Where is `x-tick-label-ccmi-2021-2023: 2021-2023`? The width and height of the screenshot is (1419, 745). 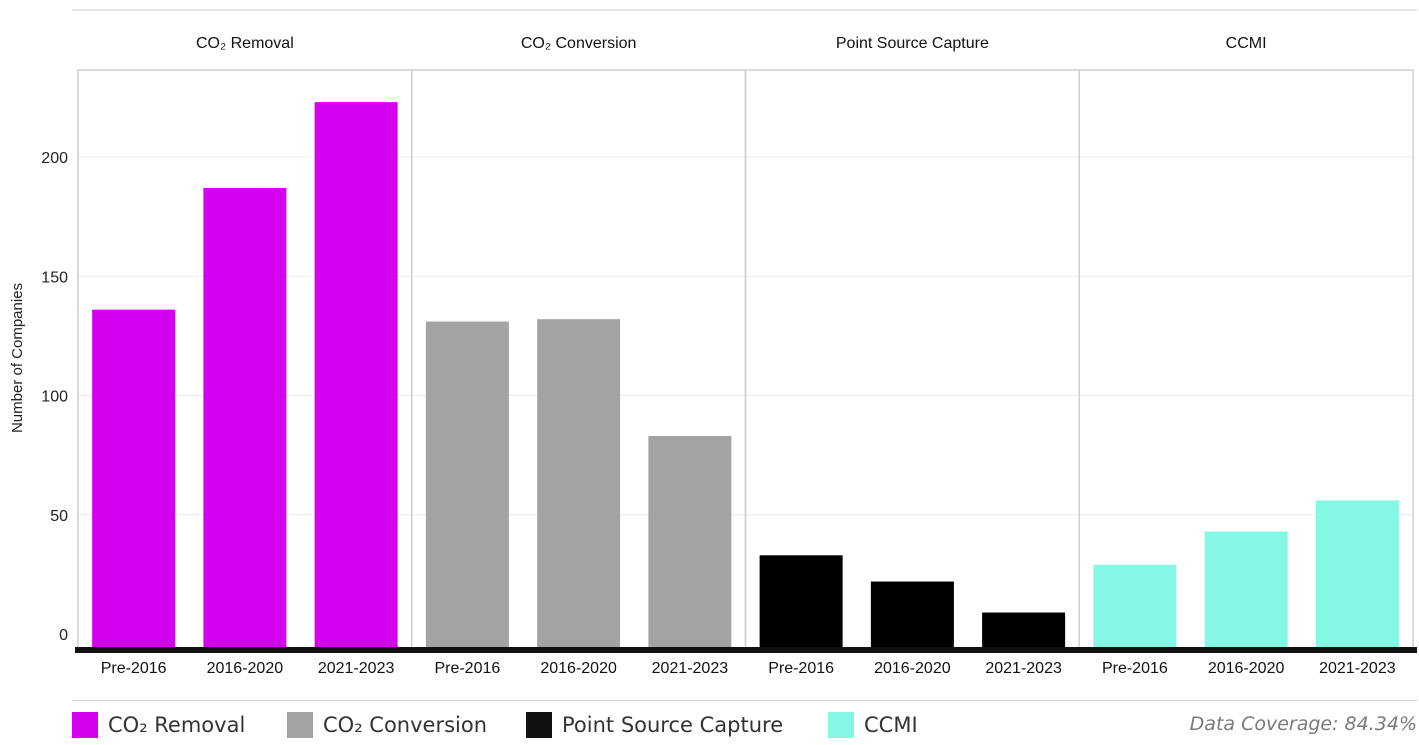
x-tick-label-ccmi-2021-2023: 2021-2023 is located at coordinates (1357, 668).